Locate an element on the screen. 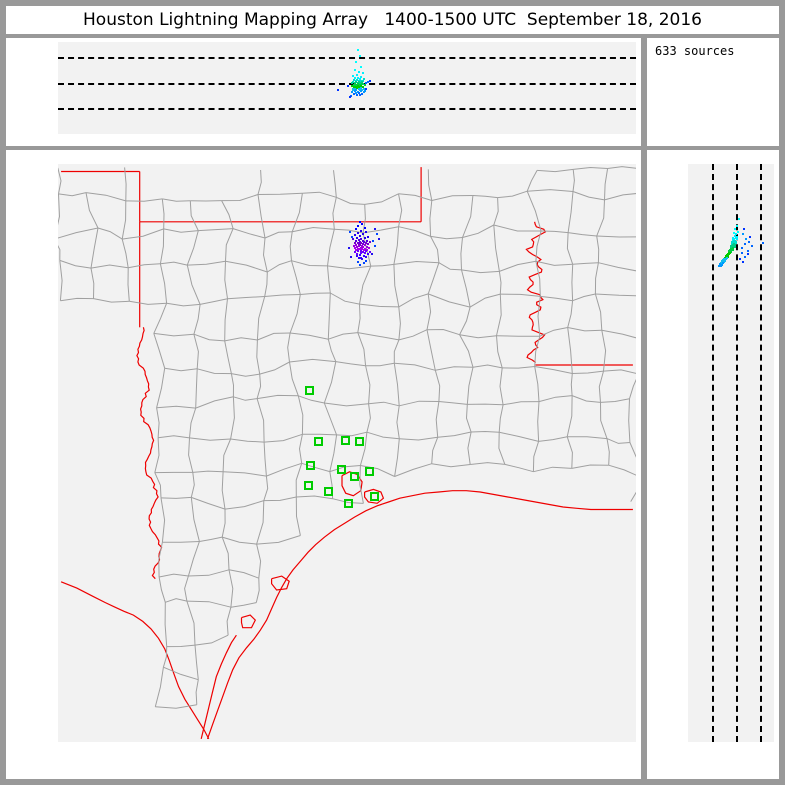 The height and width of the screenshot is (785, 785). gulf-coastline-south is located at coordinates (135, 660).